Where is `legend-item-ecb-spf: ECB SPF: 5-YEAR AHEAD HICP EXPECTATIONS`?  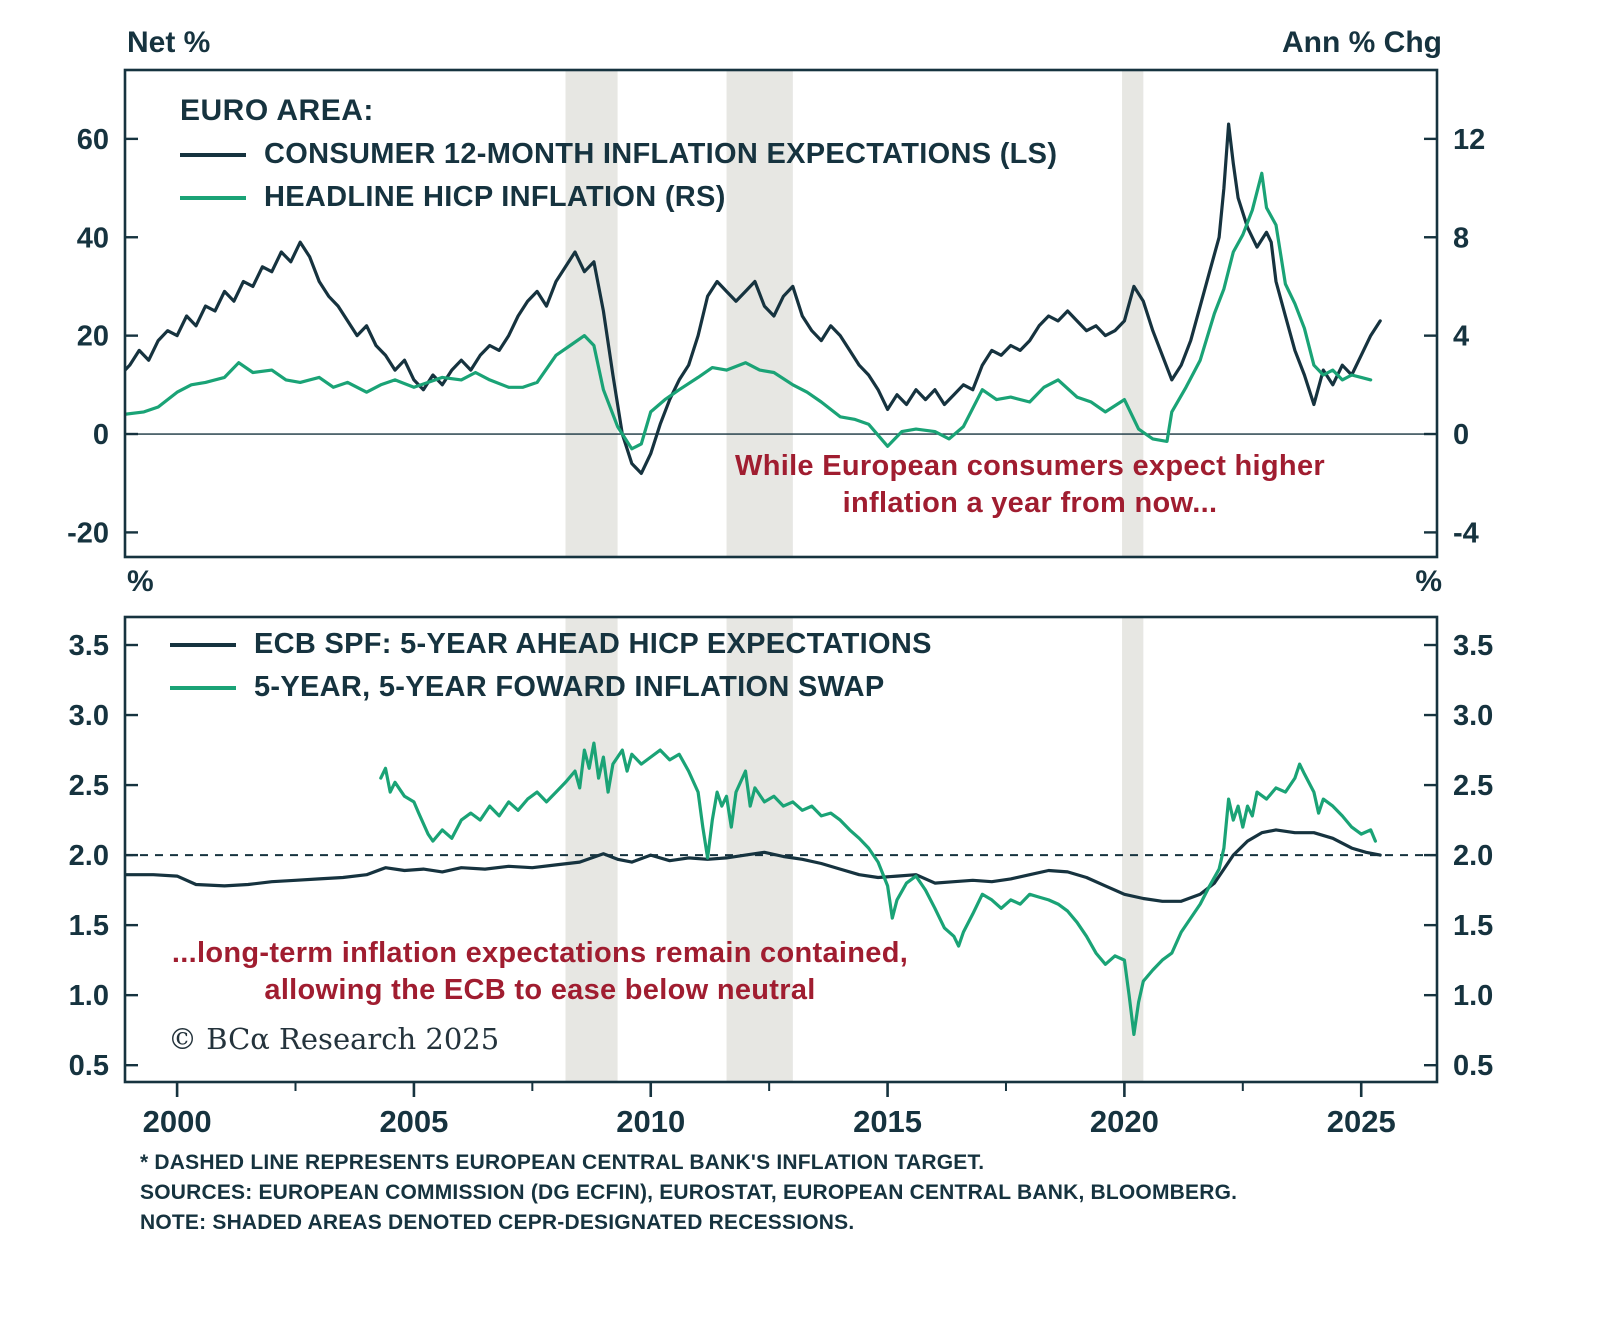
legend-item-ecb-spf: ECB SPF: 5-YEAR AHEAD HICP EXPECTATIONS is located at coordinates (551, 644).